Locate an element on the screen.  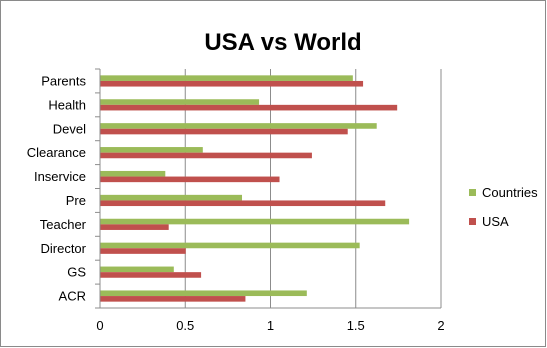
category-label: Parents is located at coordinates (63, 80).